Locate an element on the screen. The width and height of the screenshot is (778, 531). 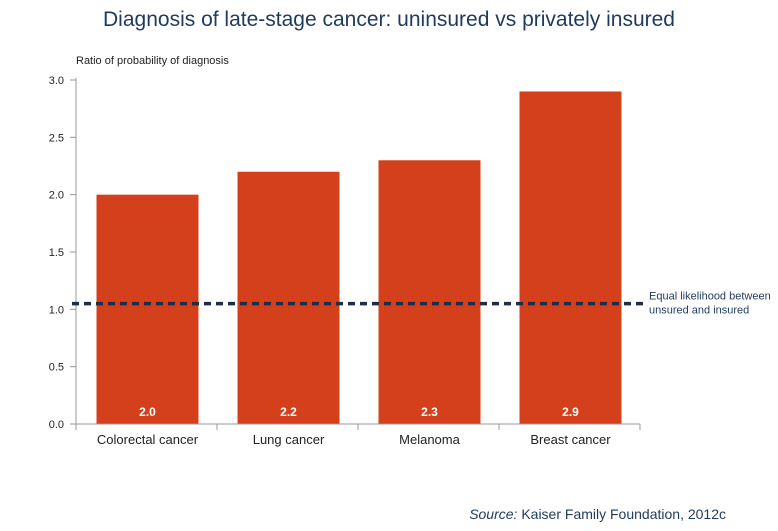
y-tick-label: 2.0 is located at coordinates (56, 196).